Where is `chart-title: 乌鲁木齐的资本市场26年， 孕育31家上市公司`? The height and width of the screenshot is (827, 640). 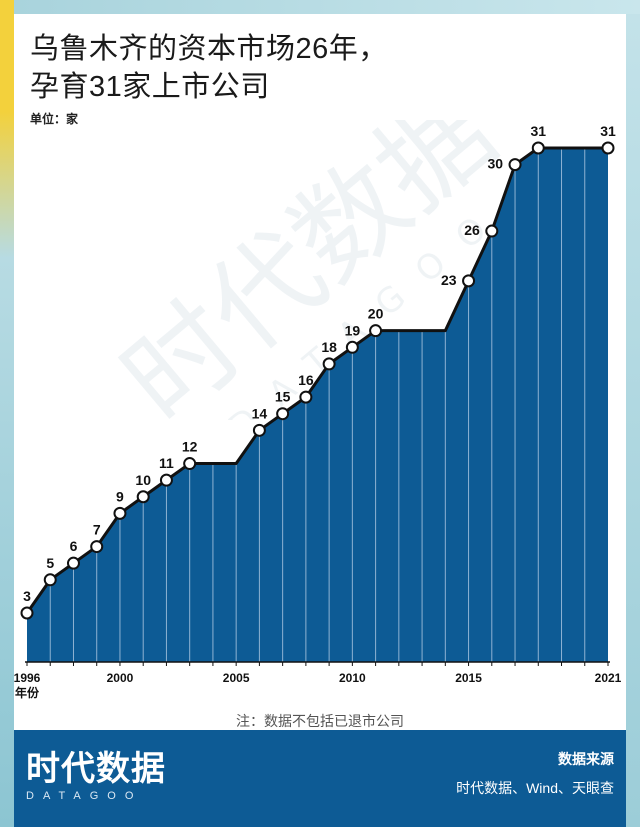 chart-title: 乌鲁木齐的资本市场26年， 孕育31家上市公司 is located at coordinates (310, 68).